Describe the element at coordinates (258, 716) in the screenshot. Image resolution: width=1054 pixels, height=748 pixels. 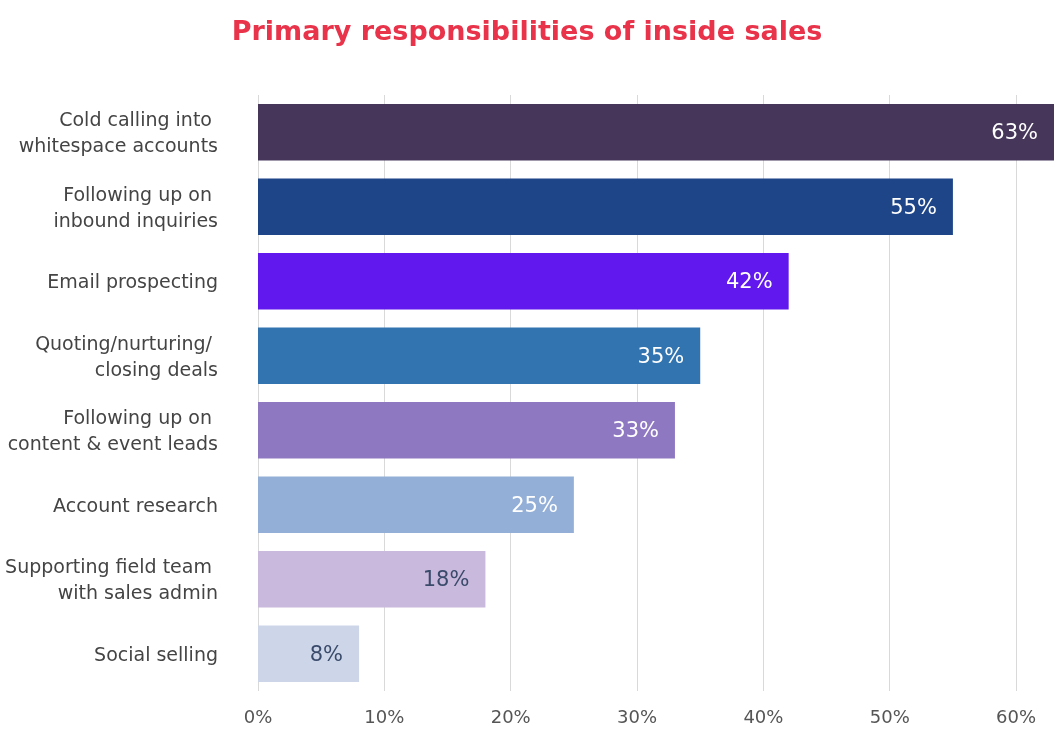
I see `x-tick-label: 0%` at that location.